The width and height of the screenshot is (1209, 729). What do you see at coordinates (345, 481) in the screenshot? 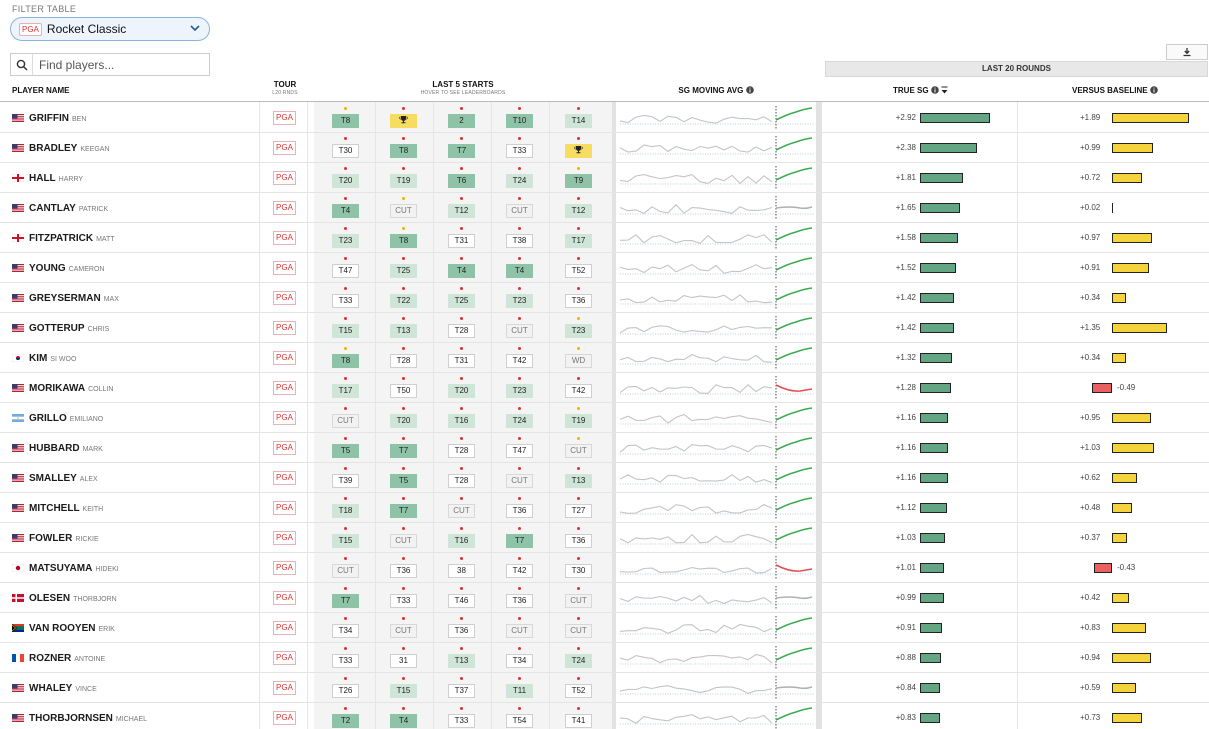
I see `finish-badge: T39` at bounding box center [345, 481].